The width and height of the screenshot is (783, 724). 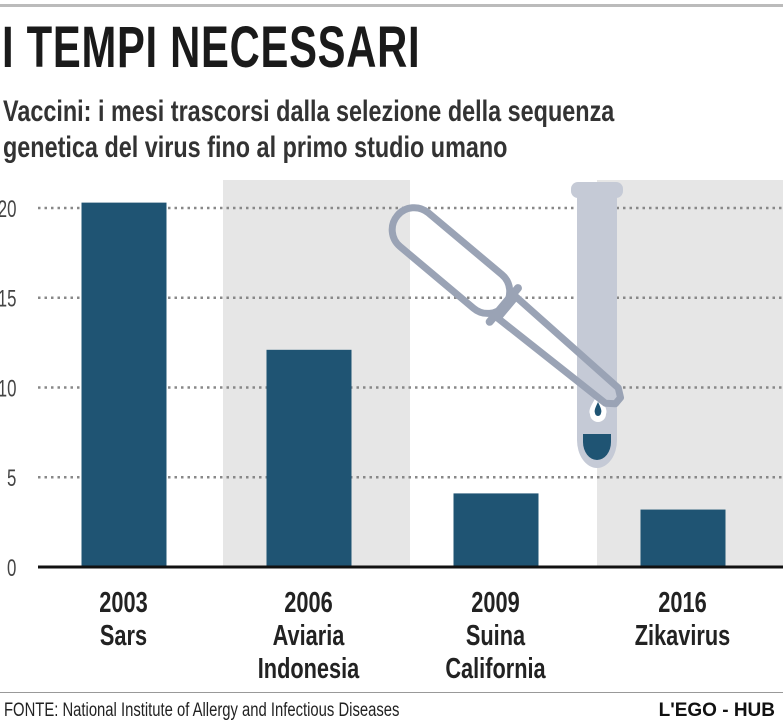 I want to click on test-tube-icon, so click(x=597, y=329).